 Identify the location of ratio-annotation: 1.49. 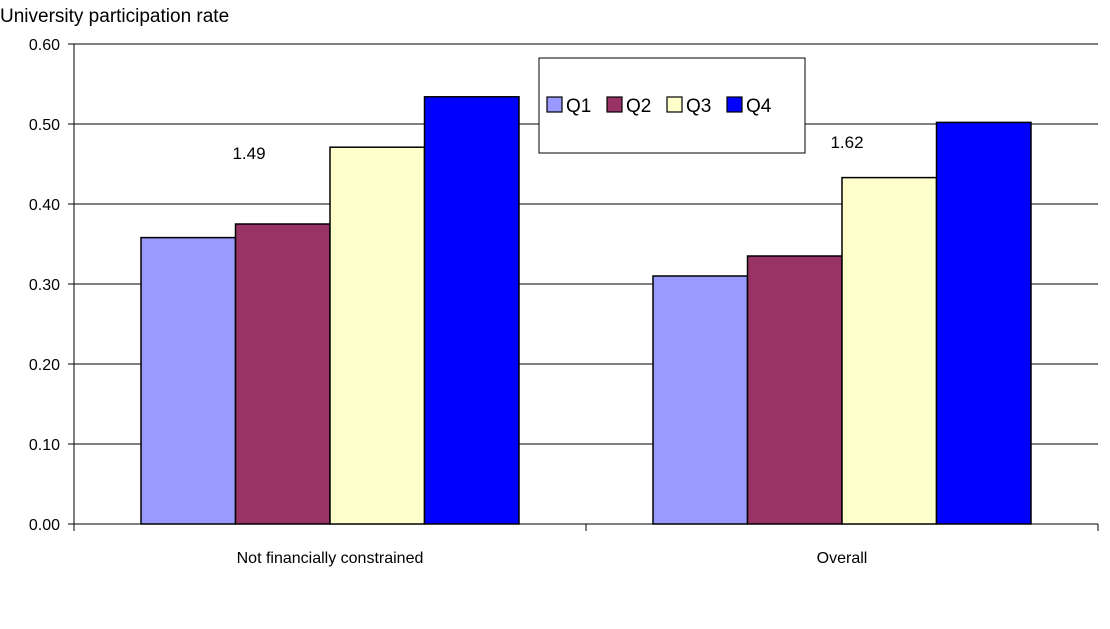
(248, 153).